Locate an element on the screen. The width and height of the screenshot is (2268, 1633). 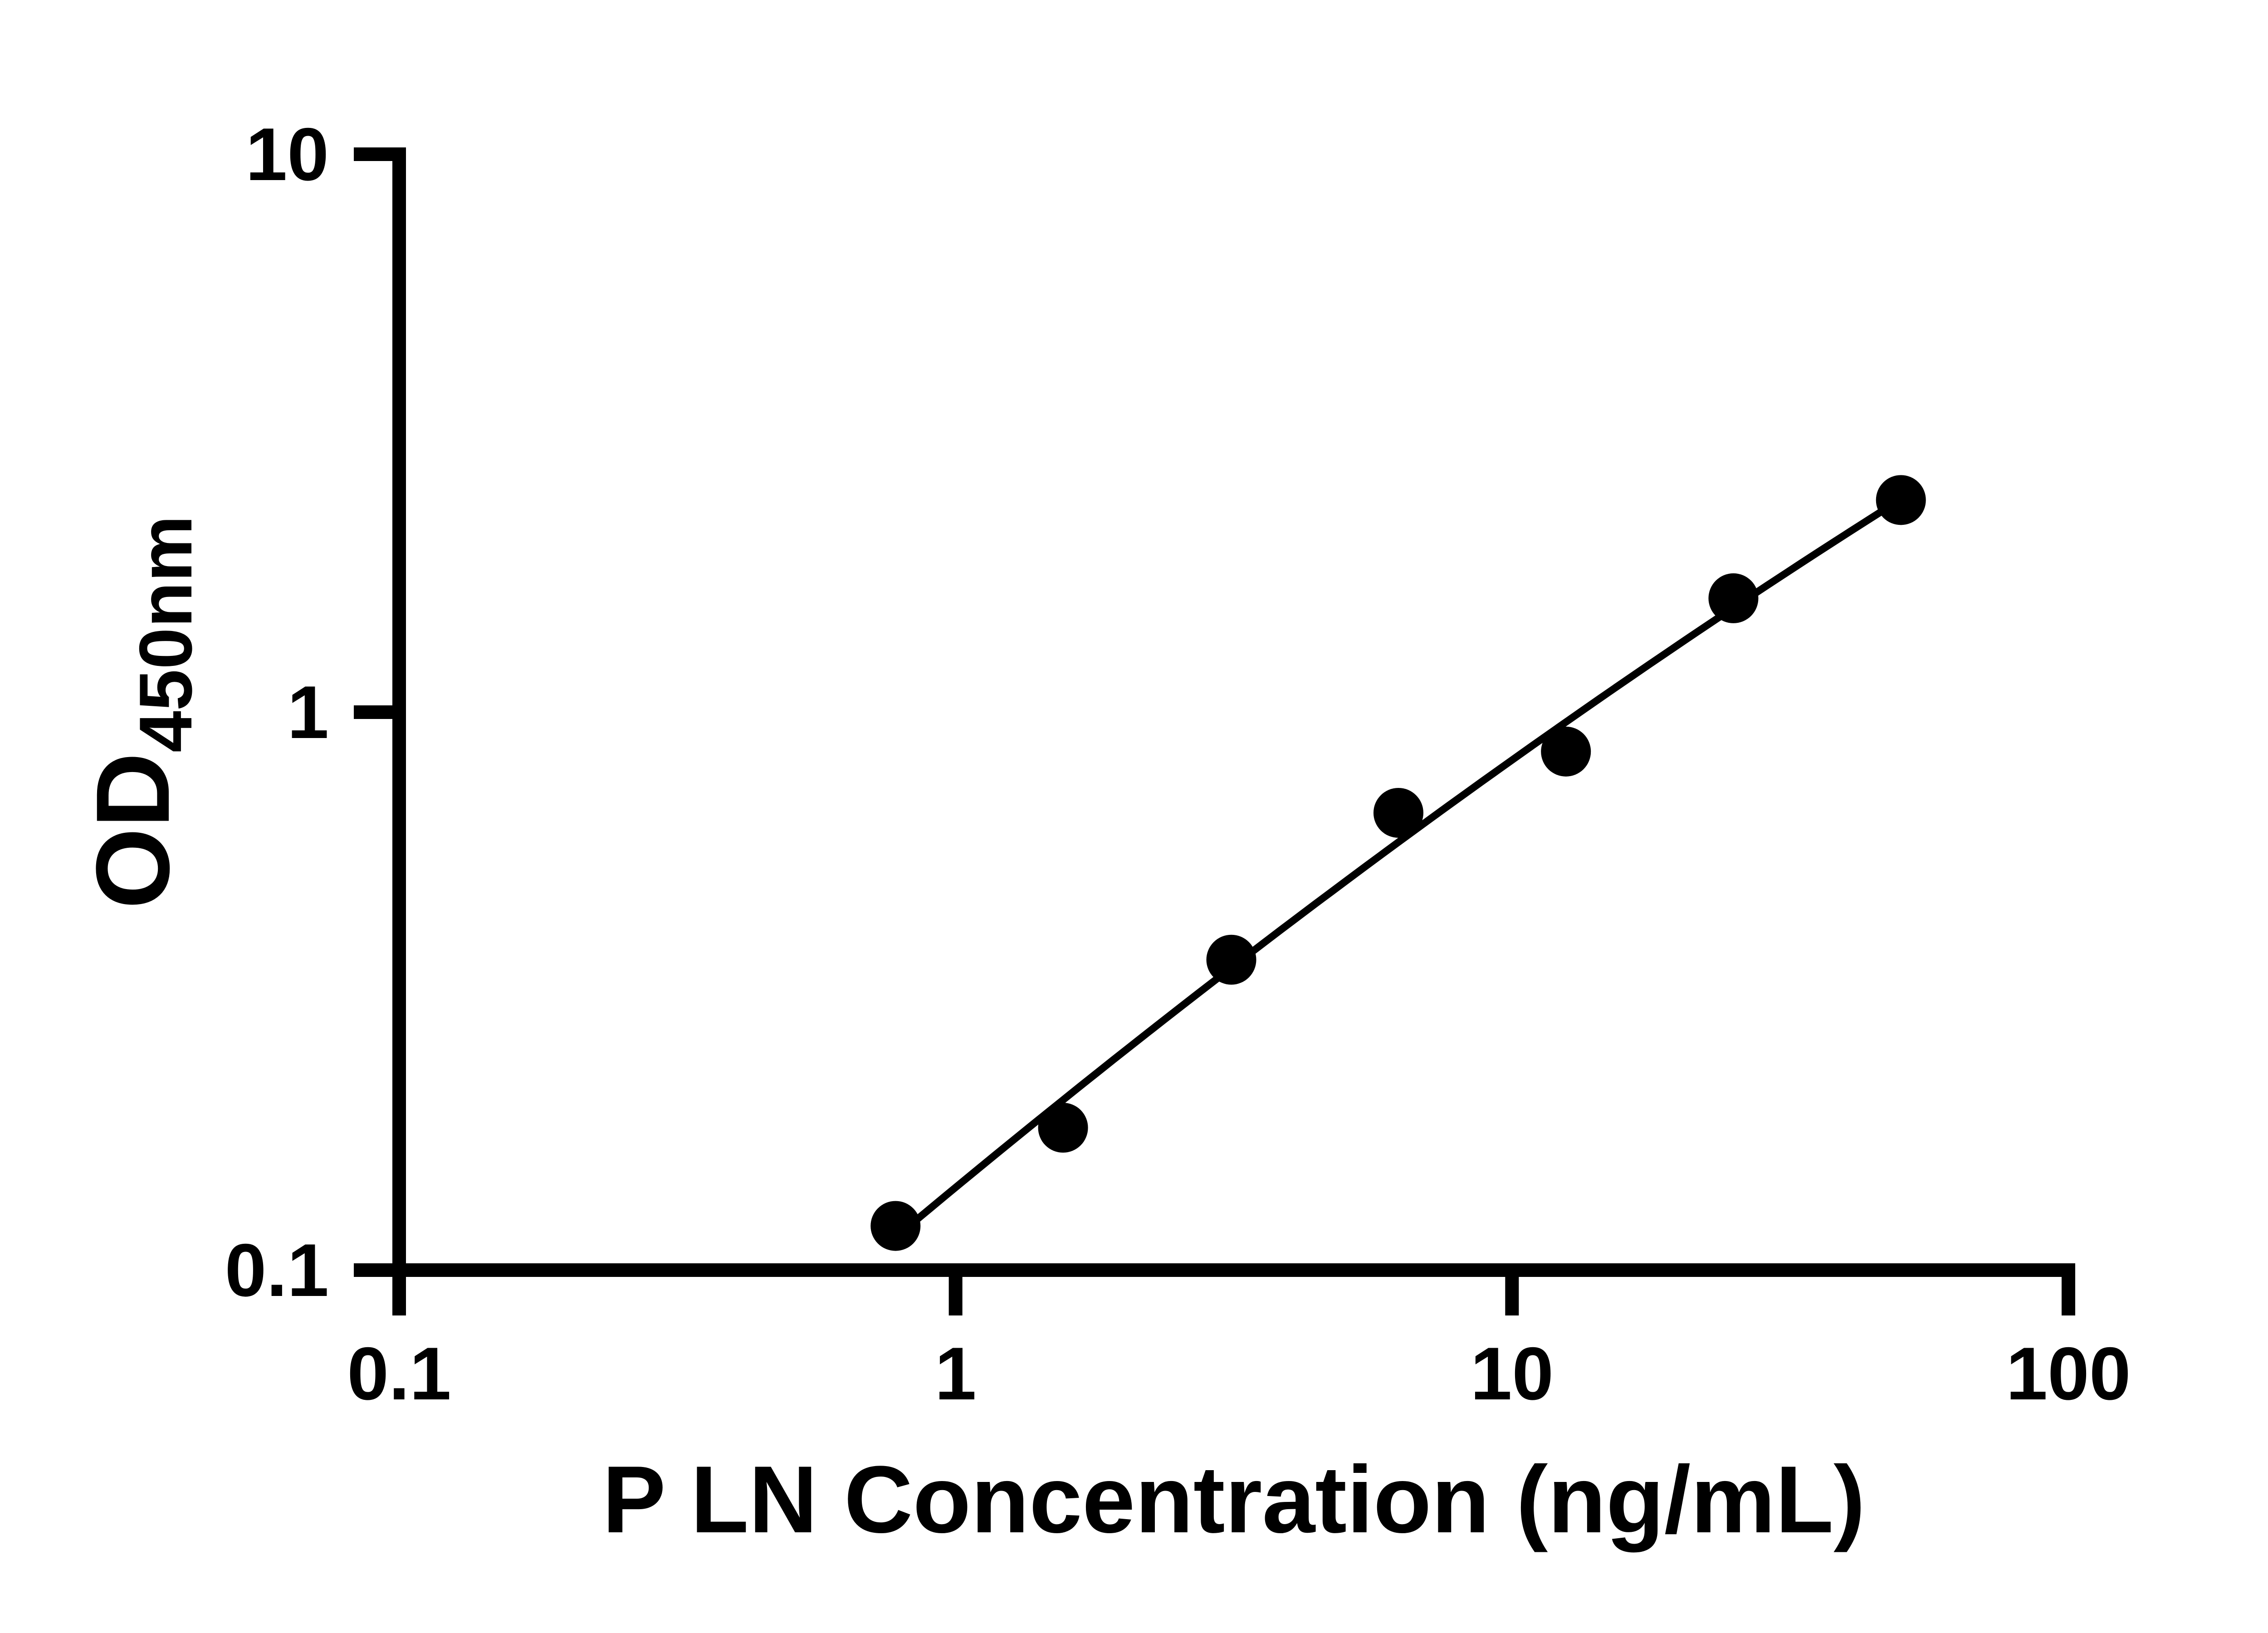
y-axis-title: OD450nm is located at coordinates (141, 712).